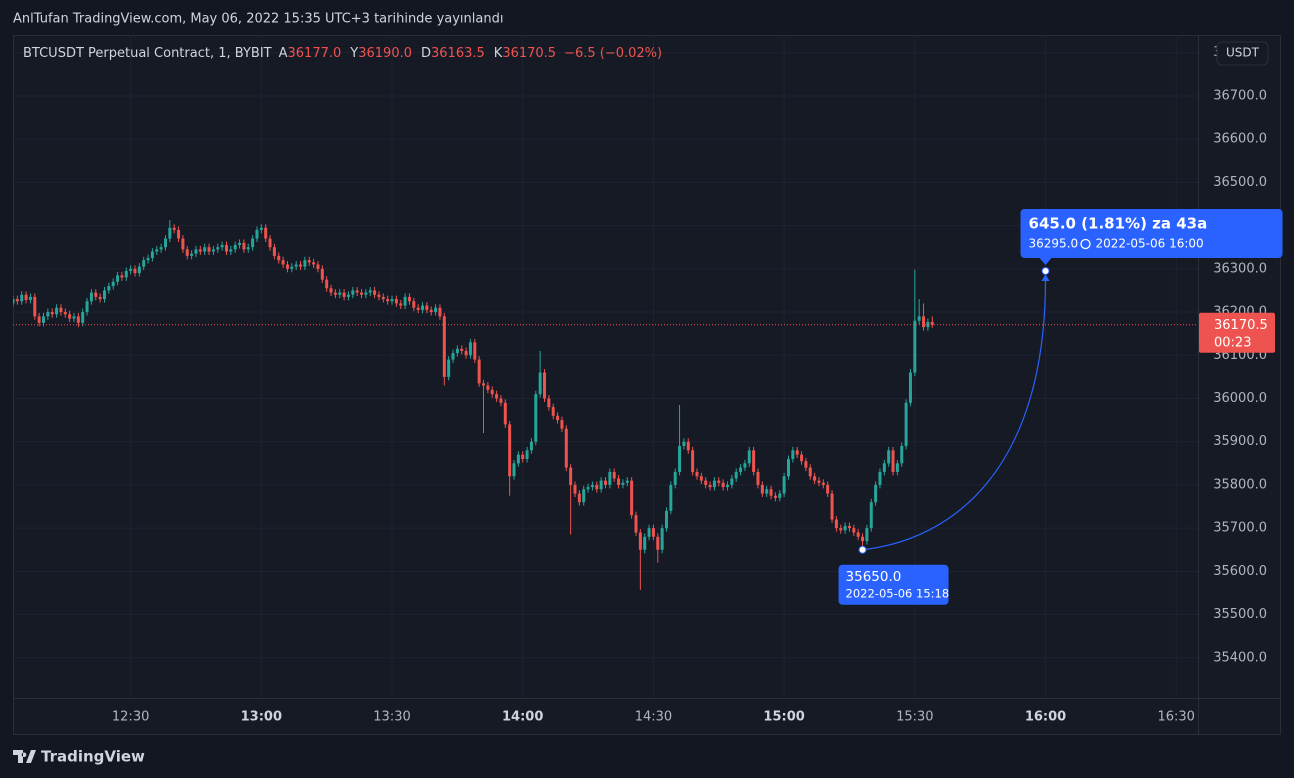 The image size is (1294, 778). Describe the element at coordinates (353, 53) in the screenshot. I see `ohlc-name: Y` at that location.